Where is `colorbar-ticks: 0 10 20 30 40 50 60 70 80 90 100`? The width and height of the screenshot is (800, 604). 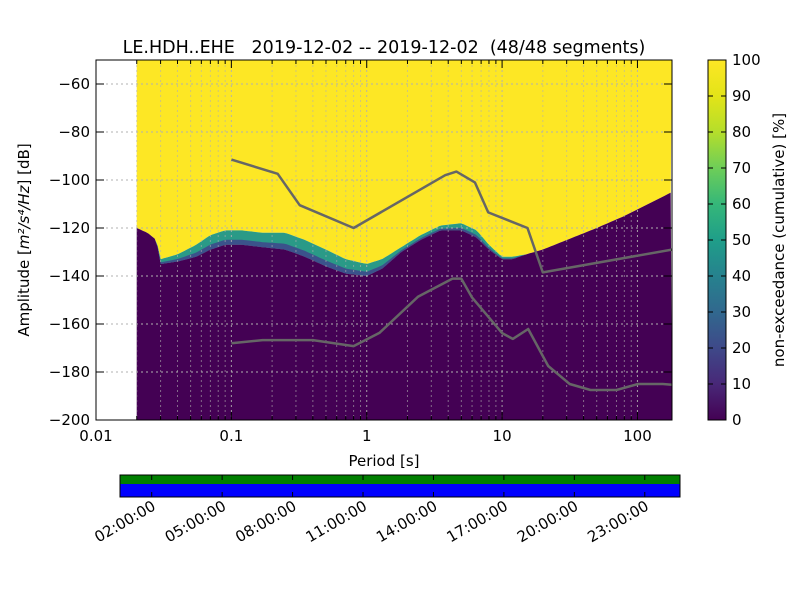
colorbar-ticks: 0 10 20 30 40 50 60 70 80 90 100 is located at coordinates (734, 240).